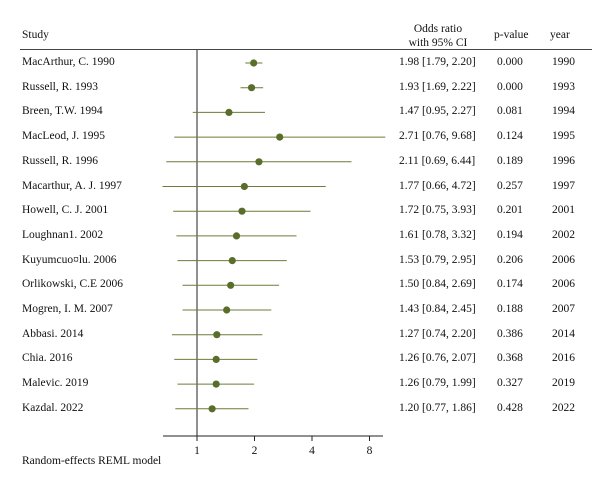 This screenshot has width=600, height=492. Describe the element at coordinates (510, 383) in the screenshot. I see `p-value: 0.327` at that location.